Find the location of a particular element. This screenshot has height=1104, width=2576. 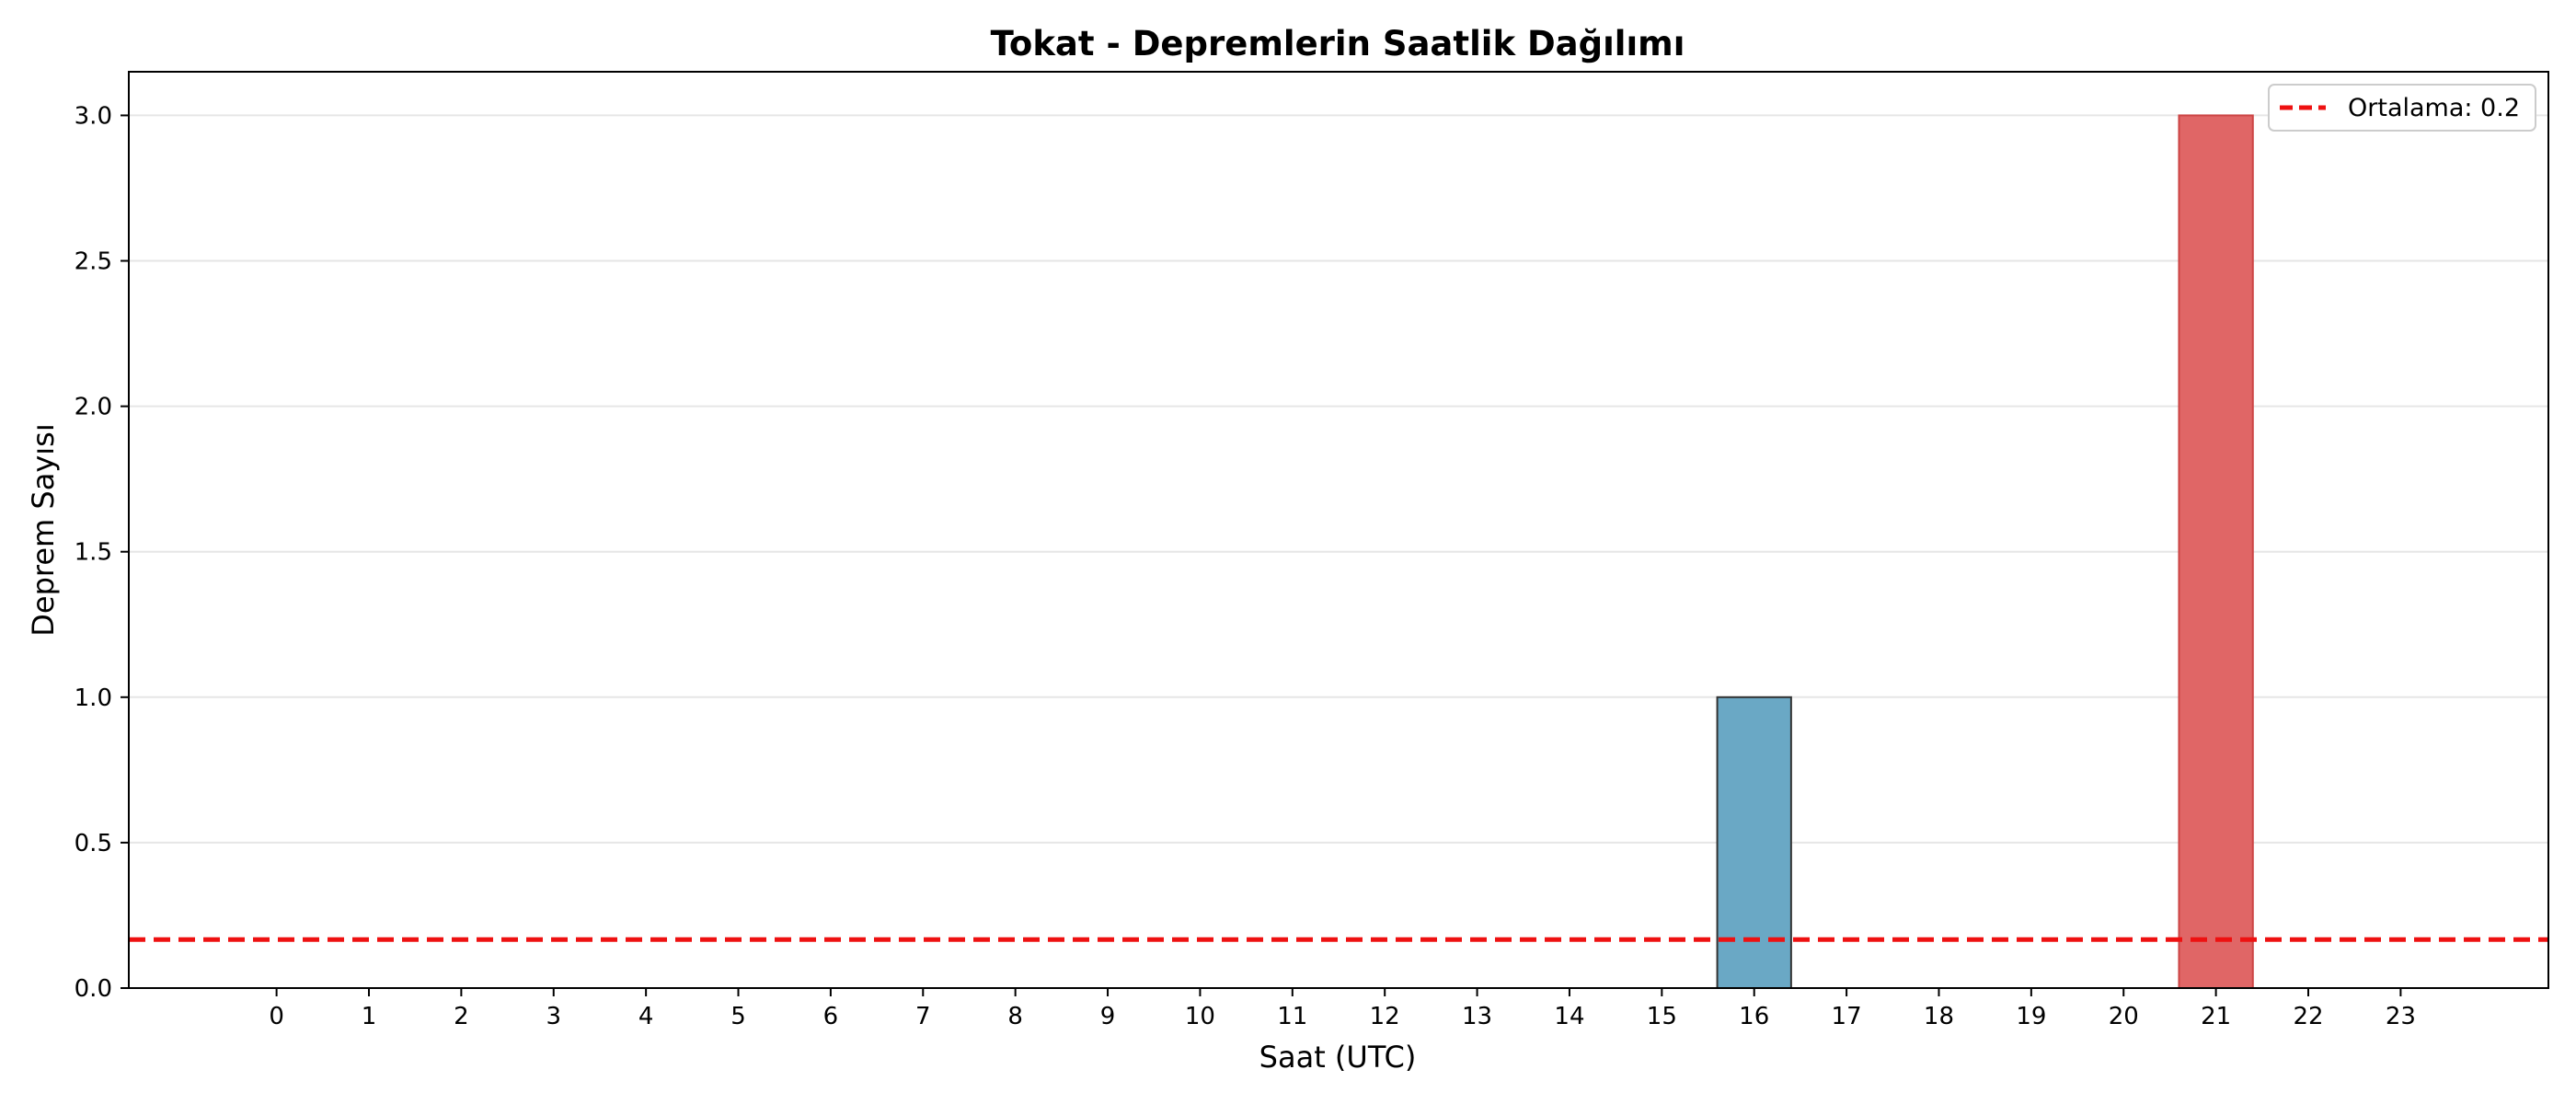

x-tick-label: 16 is located at coordinates (1754, 1016).